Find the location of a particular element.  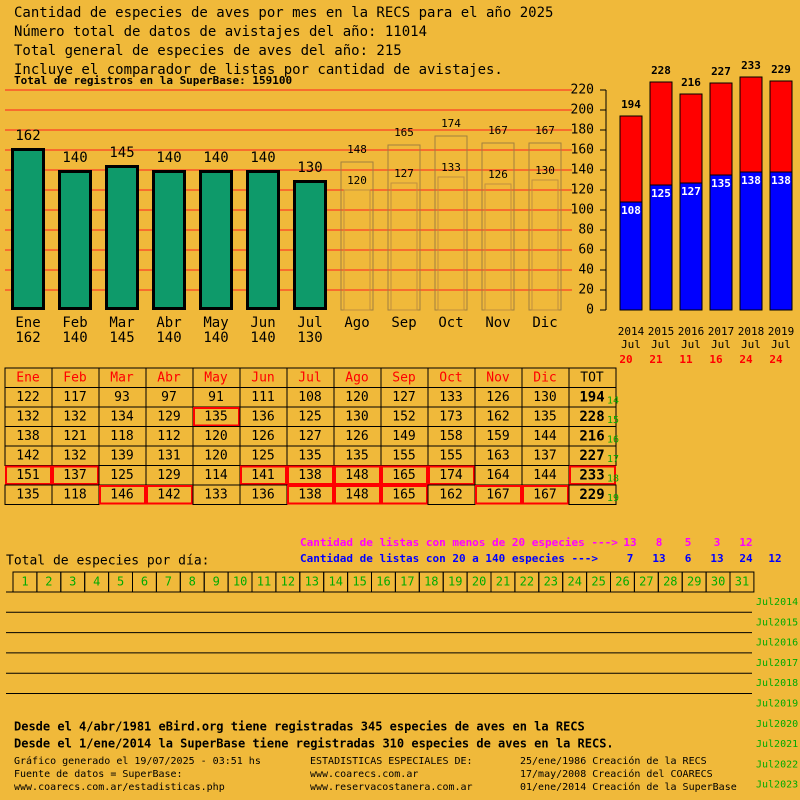

table-cell-text: 121 is located at coordinates (74, 436).